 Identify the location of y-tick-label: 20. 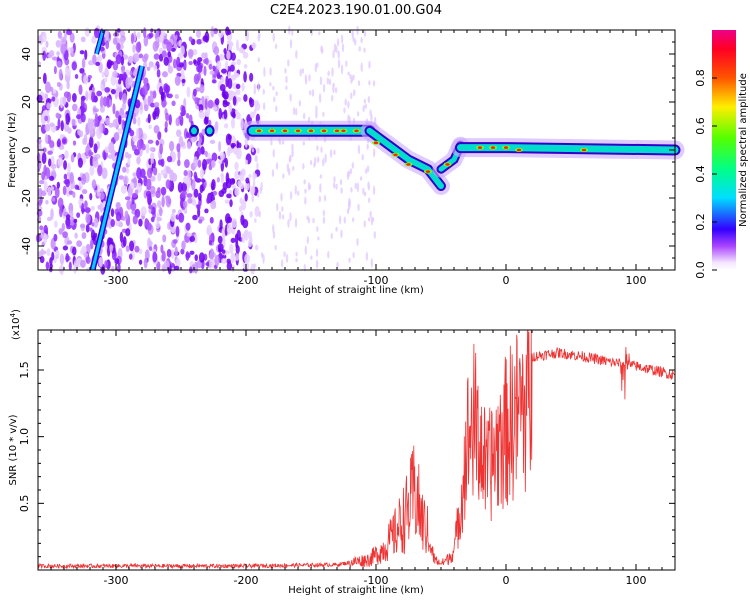
(26, 102).